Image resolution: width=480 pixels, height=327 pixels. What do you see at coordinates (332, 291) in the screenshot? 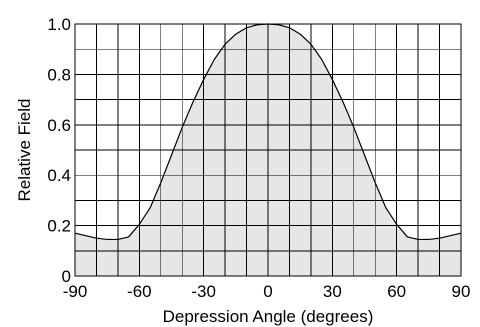
I see `x-tick-label: 30` at bounding box center [332, 291].